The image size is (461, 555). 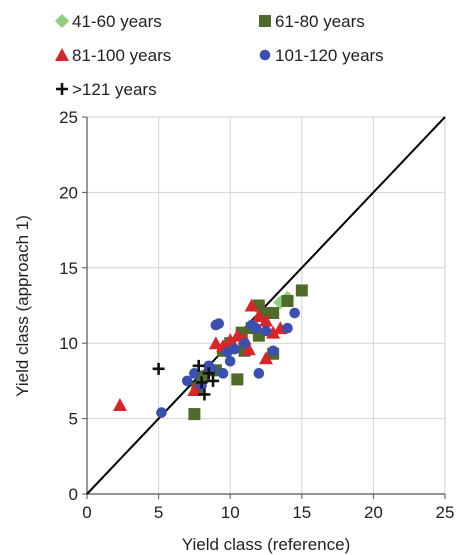 I want to click on x-tick-label: 5, so click(x=158, y=512).